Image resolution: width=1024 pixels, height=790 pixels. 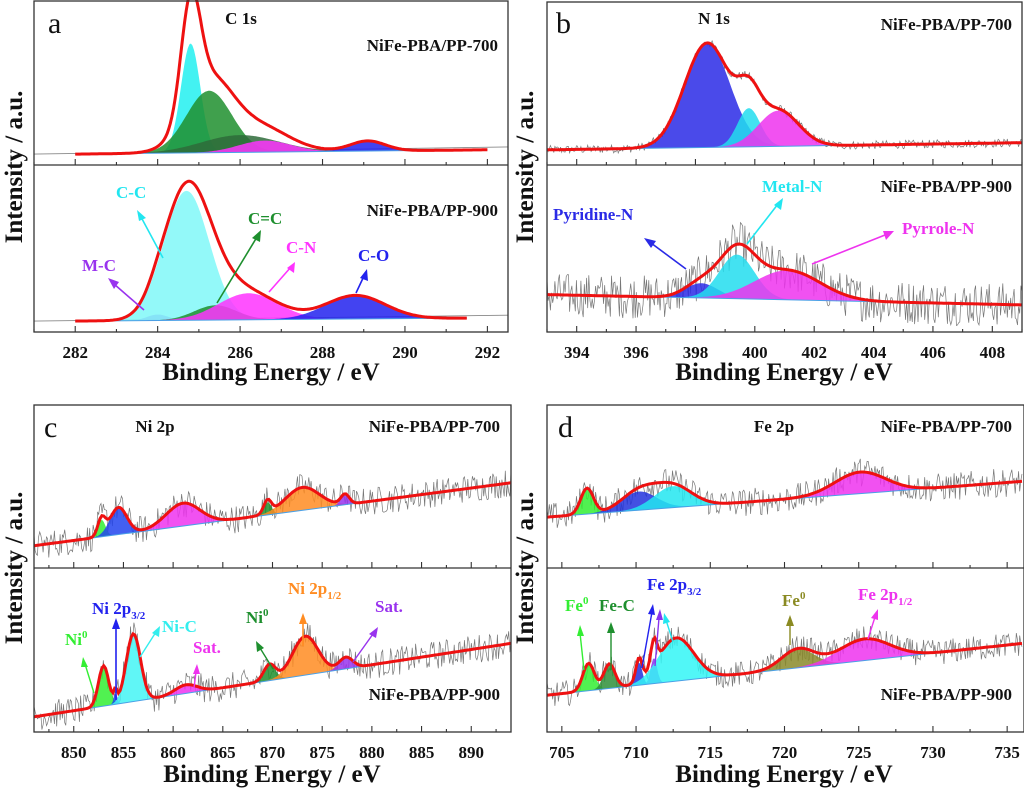 I want to click on panel-b-annotations: Pyridine-N Metal-N Pyrrole-N, so click(x=764, y=223).